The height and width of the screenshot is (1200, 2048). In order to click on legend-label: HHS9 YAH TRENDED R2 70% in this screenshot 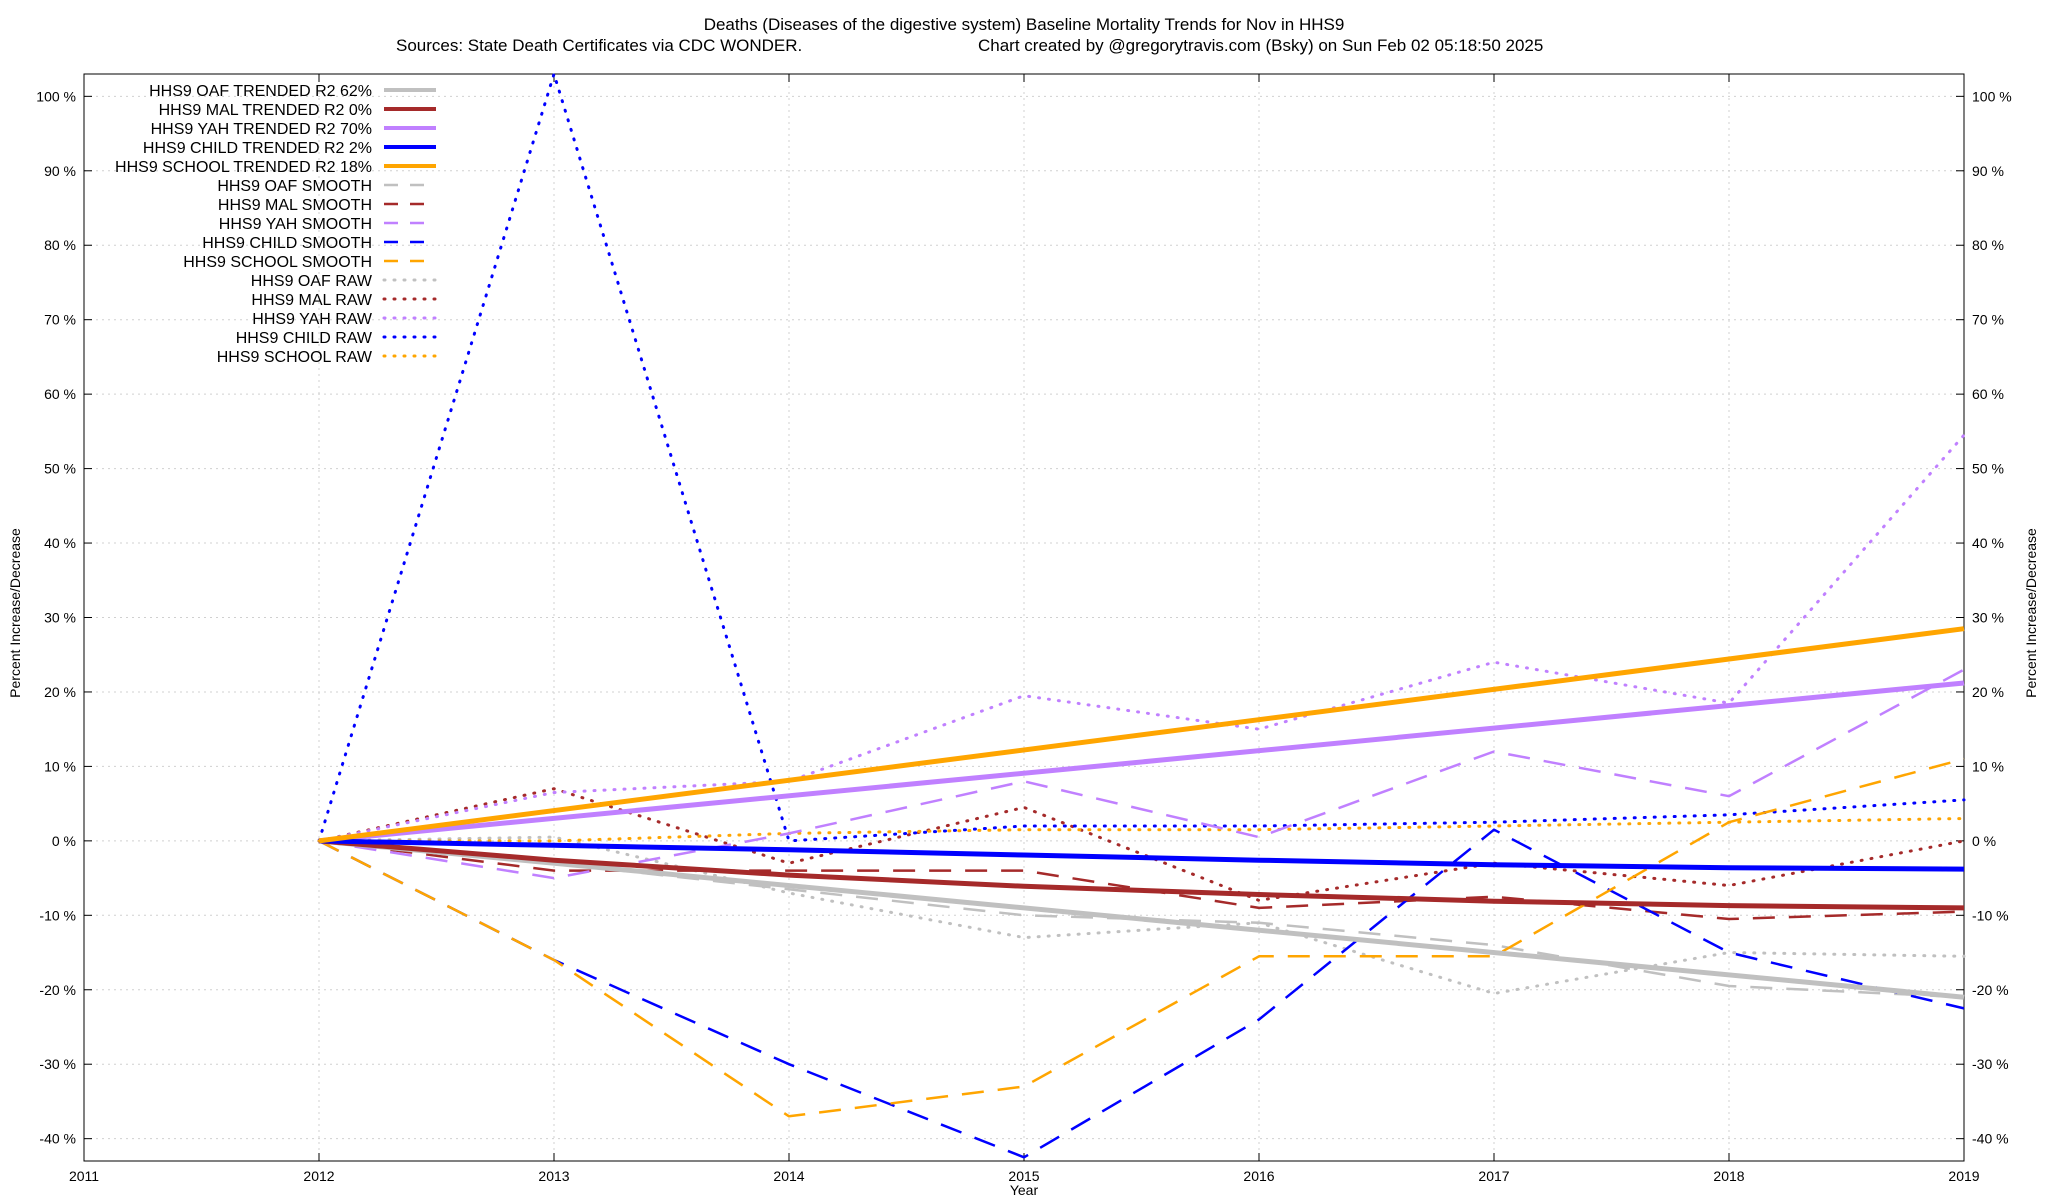, I will do `click(261, 129)`.